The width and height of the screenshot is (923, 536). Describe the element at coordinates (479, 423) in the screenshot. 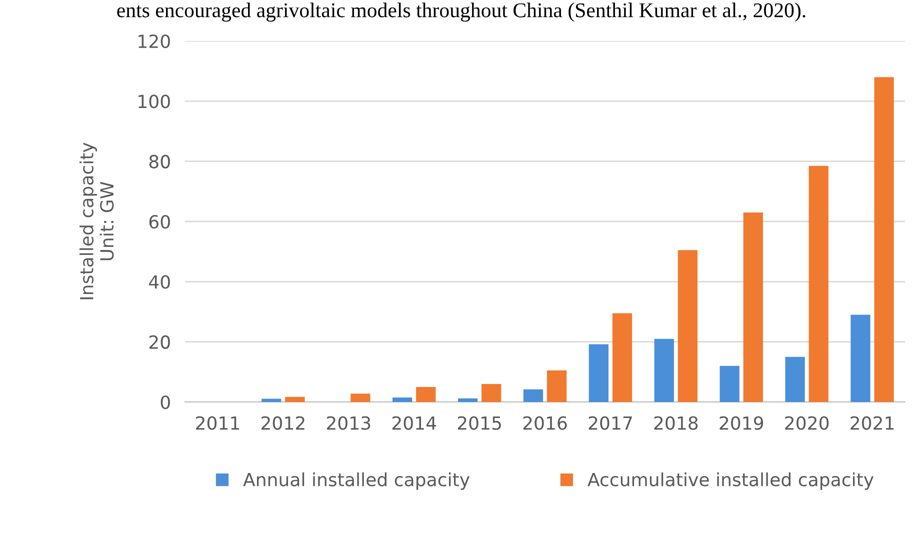

I see `x-tick-label: 2015` at that location.